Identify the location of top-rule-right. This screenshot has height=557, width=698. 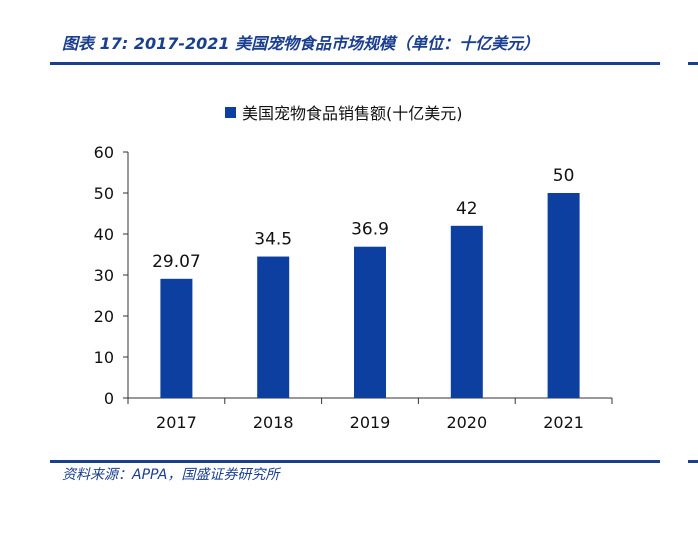
(693, 63).